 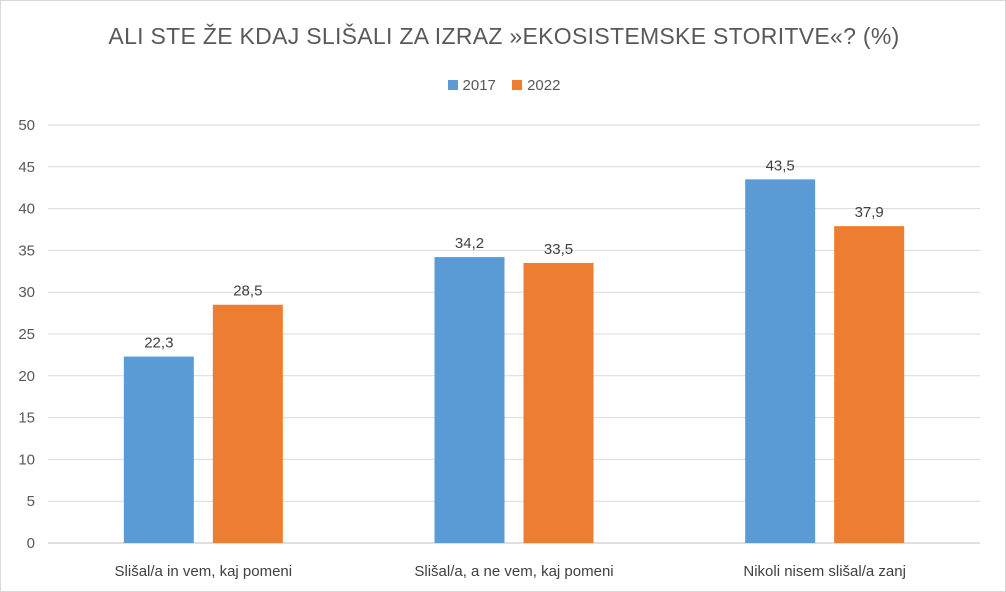 I want to click on y-tick-label-10: 10, so click(x=26, y=459).